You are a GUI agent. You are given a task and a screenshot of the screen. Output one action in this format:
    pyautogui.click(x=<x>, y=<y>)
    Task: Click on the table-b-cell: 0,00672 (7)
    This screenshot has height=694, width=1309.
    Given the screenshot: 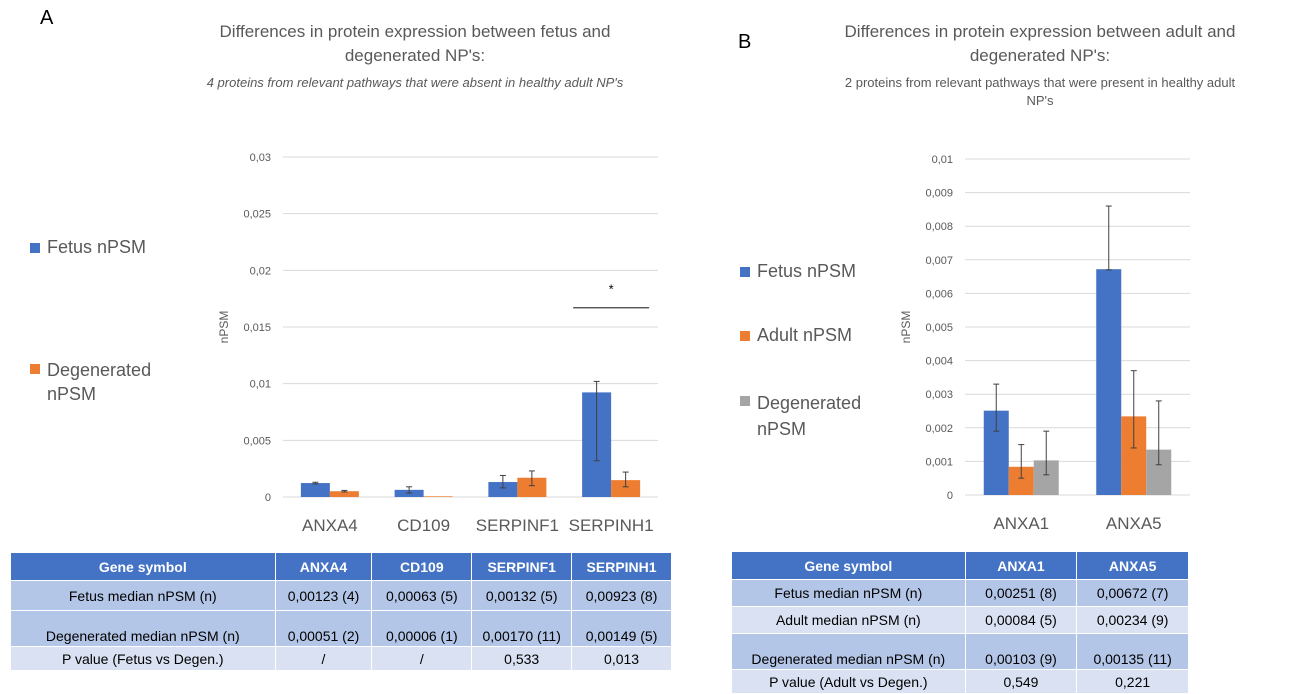 What is the action you would take?
    pyautogui.click(x=1132, y=593)
    